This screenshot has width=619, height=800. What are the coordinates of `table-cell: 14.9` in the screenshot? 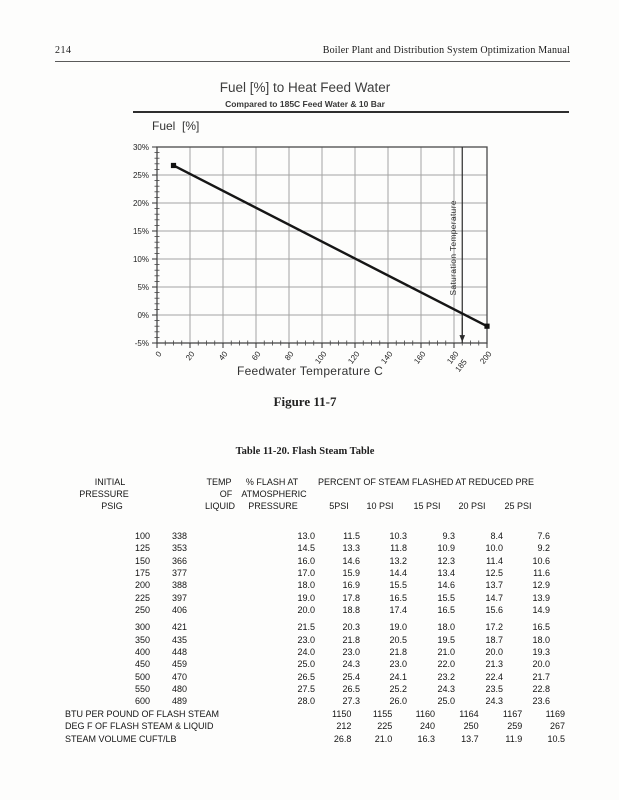 It's located at (541, 610).